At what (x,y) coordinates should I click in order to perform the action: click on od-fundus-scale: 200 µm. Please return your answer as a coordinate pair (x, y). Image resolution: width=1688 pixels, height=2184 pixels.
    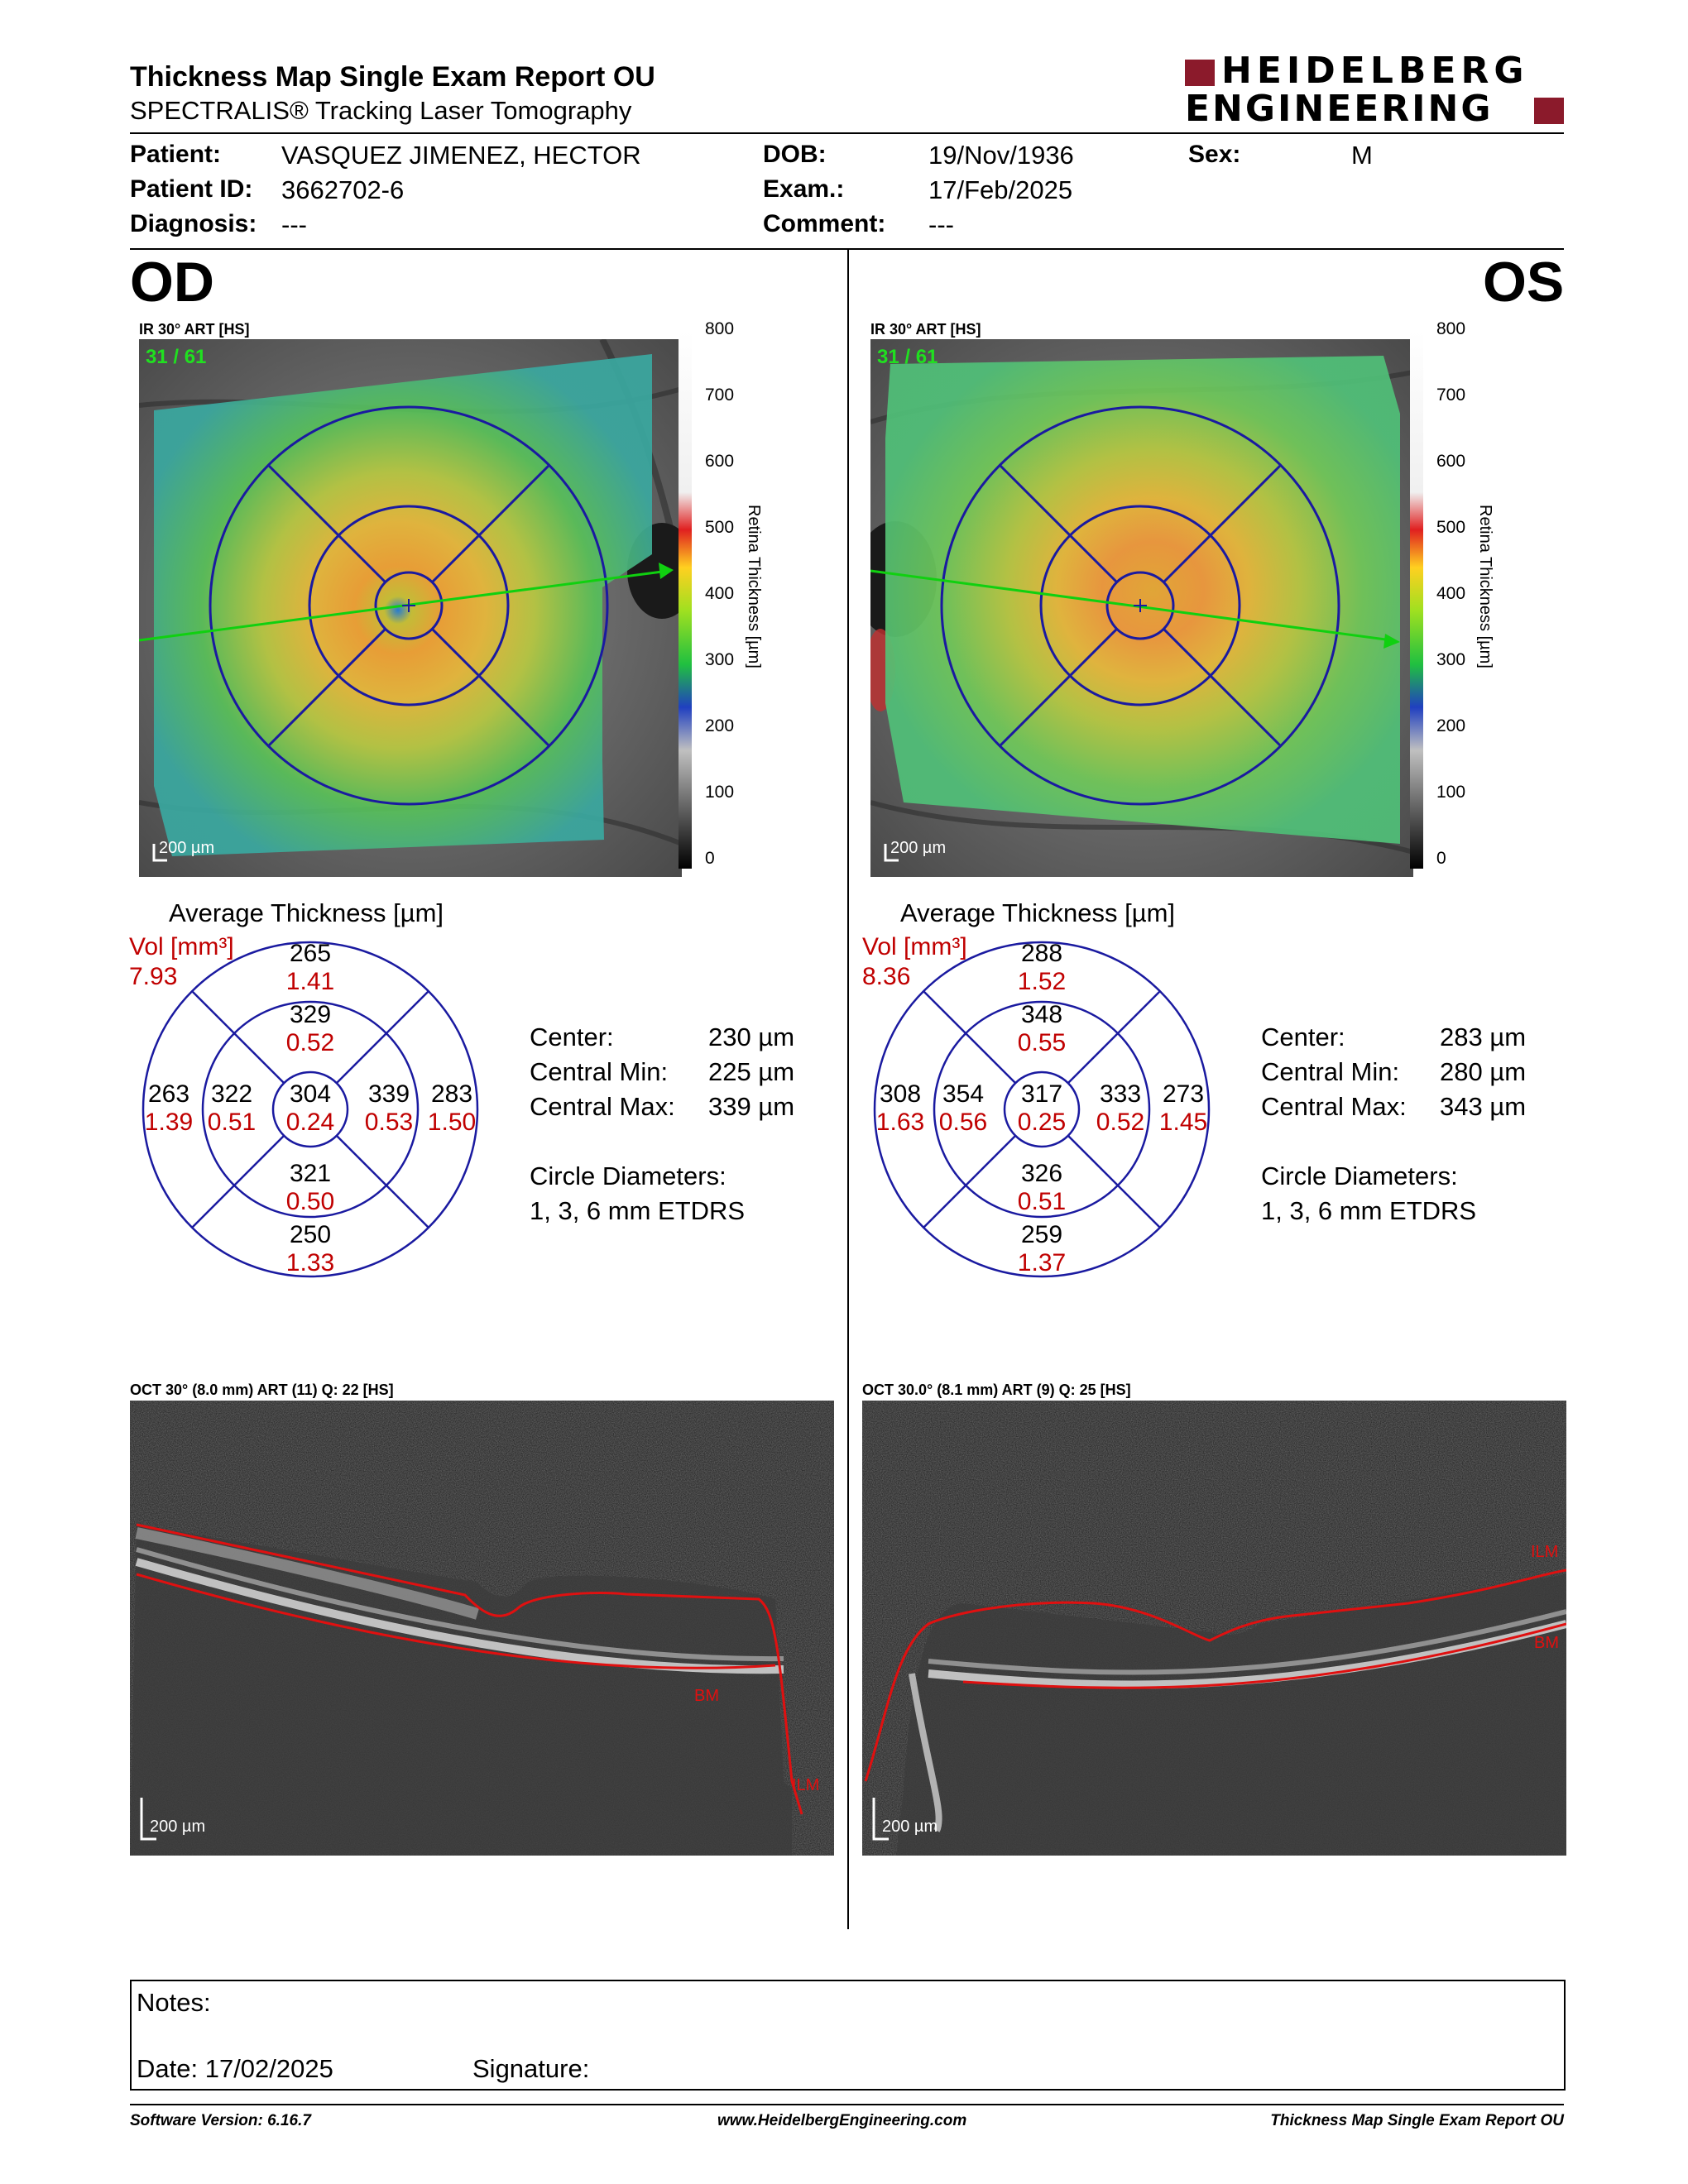
    Looking at the image, I should click on (187, 848).